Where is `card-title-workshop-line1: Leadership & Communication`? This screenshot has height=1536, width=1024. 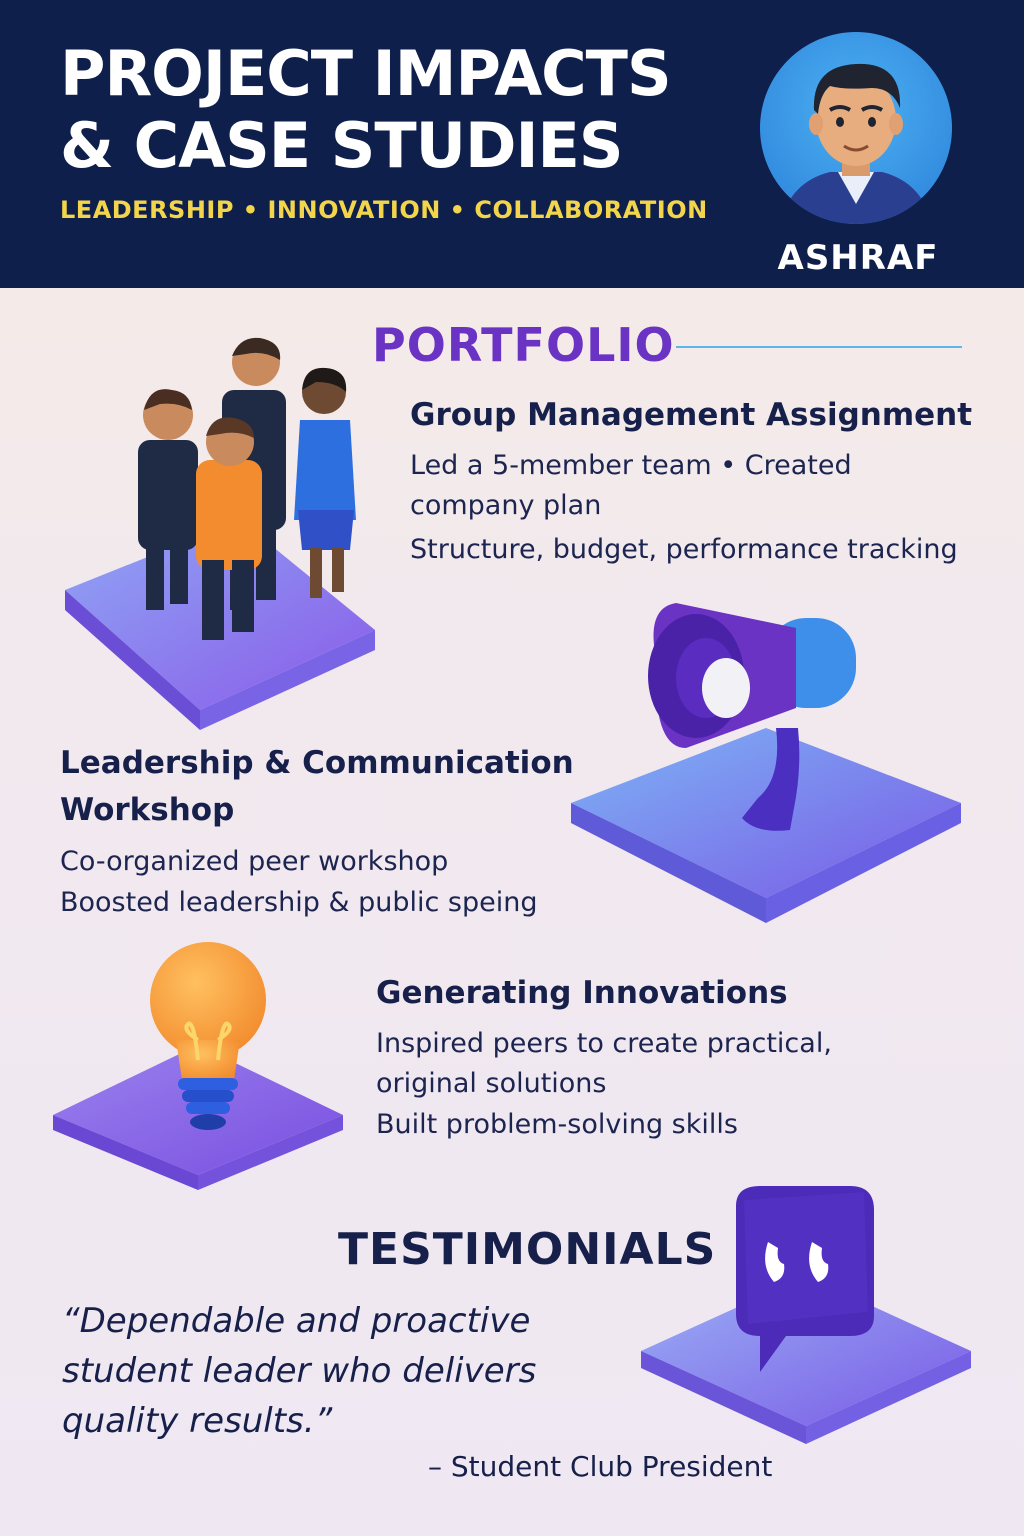 card-title-workshop-line1: Leadership & Communication is located at coordinates (317, 763).